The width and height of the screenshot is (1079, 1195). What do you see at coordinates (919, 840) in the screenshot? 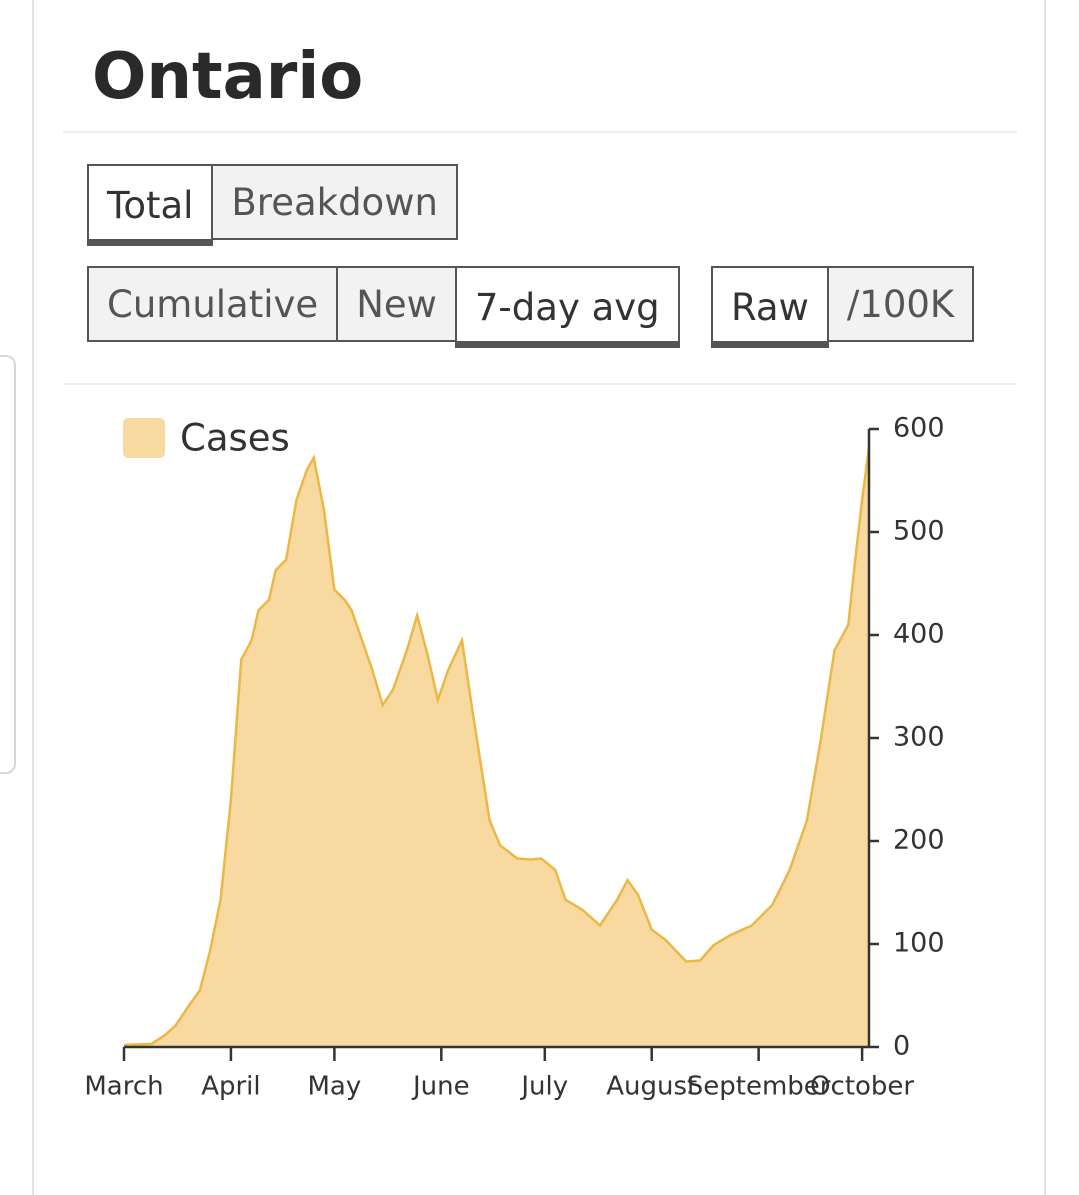
I see `y-tick-label: 200` at bounding box center [919, 840].